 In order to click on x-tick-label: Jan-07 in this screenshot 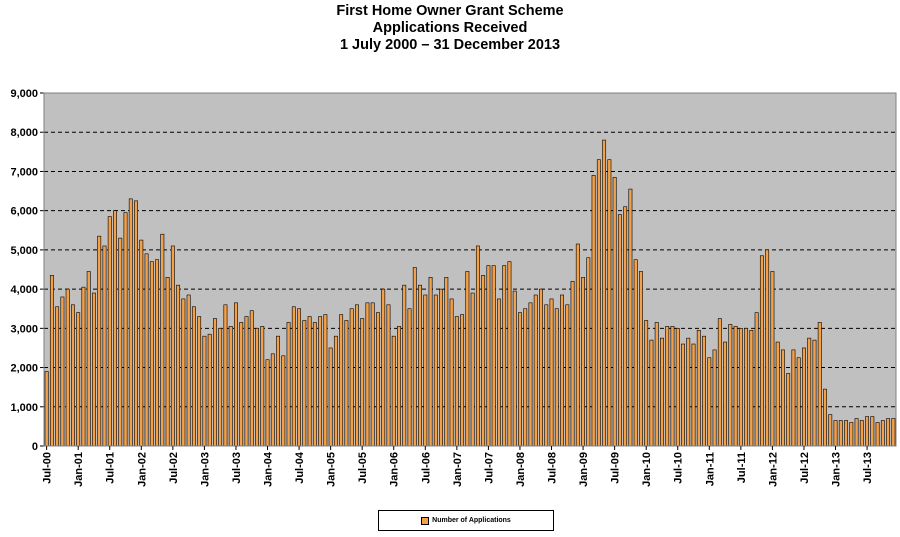, I will do `click(458, 469)`.